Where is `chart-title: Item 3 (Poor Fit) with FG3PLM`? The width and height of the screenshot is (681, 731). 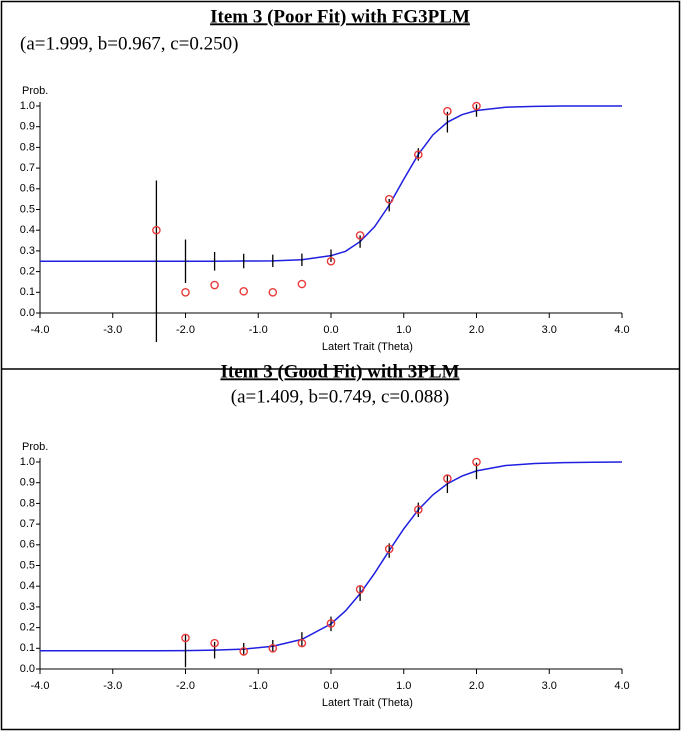
chart-title: Item 3 (Poor Fit) with FG3PLM is located at coordinates (340, 16).